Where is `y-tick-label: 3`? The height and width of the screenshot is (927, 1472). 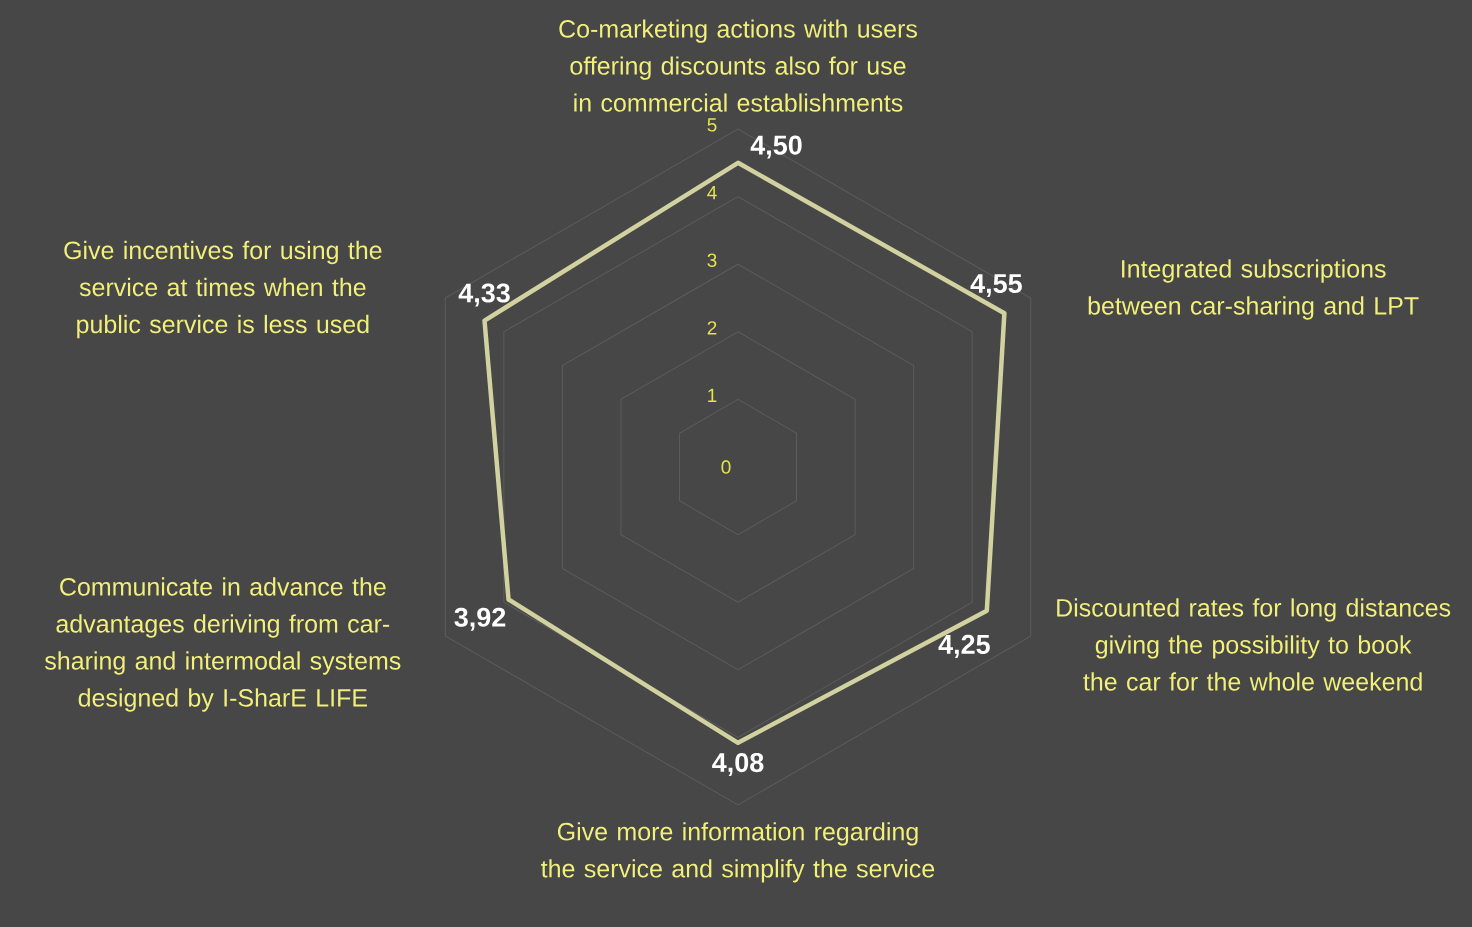
y-tick-label: 3 is located at coordinates (712, 260).